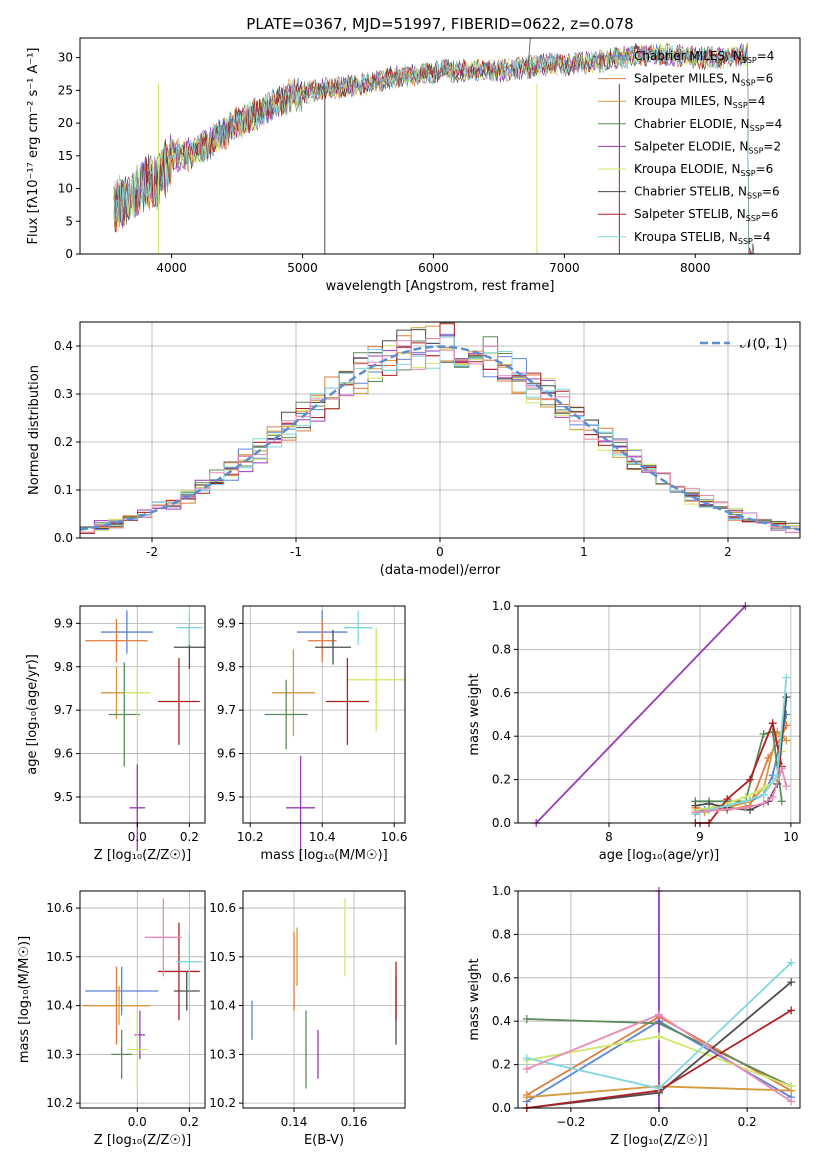 The width and height of the screenshot is (819, 1170). Describe the element at coordinates (728, 552) in the screenshot. I see `x-tick-label: 2` at that location.